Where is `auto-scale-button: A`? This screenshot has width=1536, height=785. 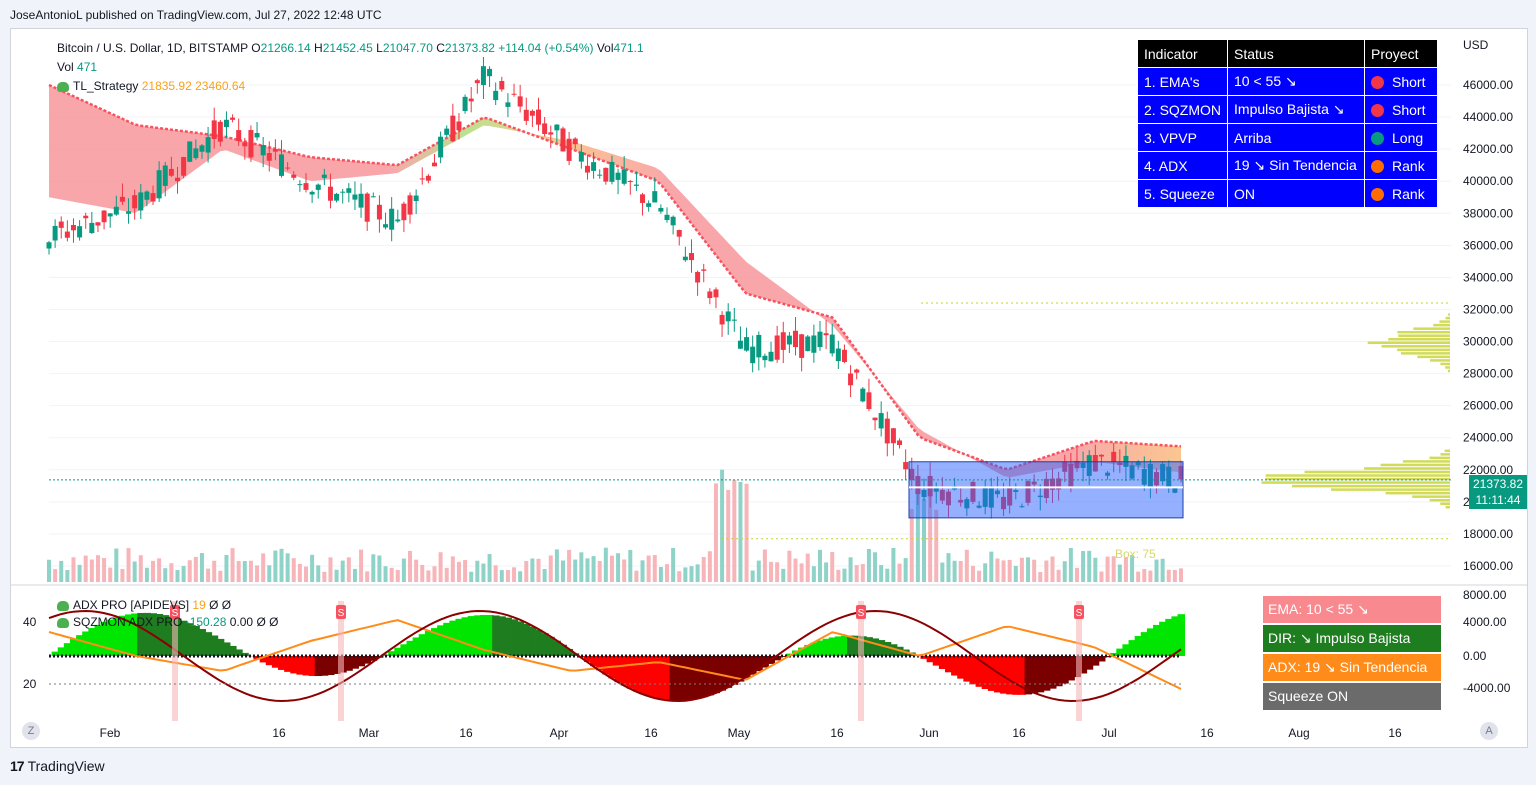 auto-scale-button: A is located at coordinates (1489, 731).